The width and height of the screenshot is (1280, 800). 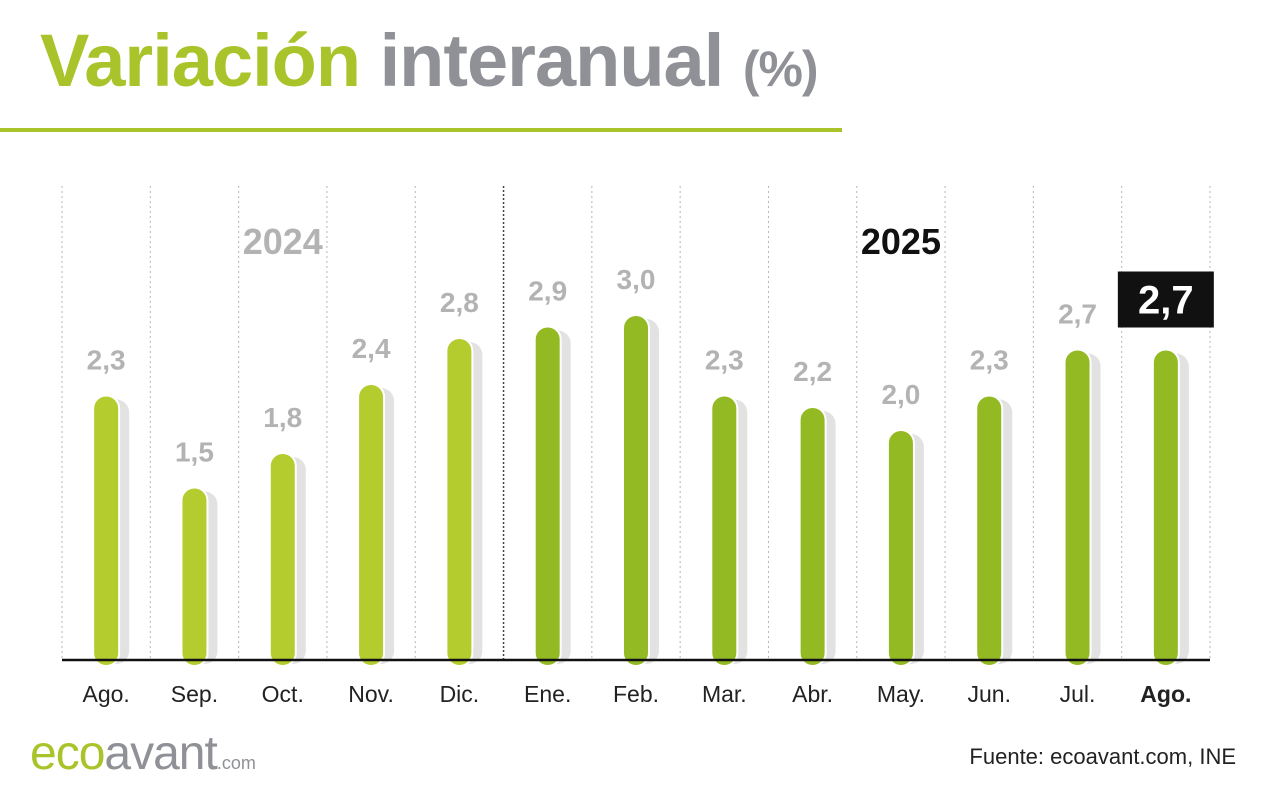 I want to click on logo-part-domain: .com, so click(x=236, y=763).